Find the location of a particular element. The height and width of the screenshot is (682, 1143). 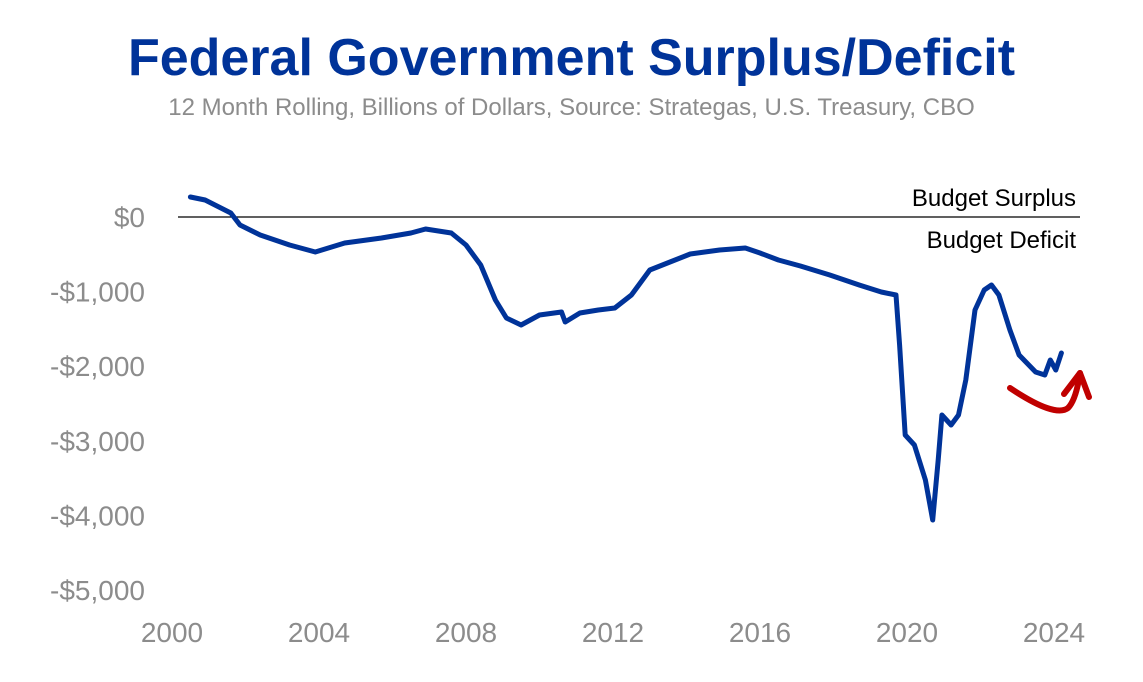

annotation-surplus: Budget Surplus is located at coordinates (994, 198).